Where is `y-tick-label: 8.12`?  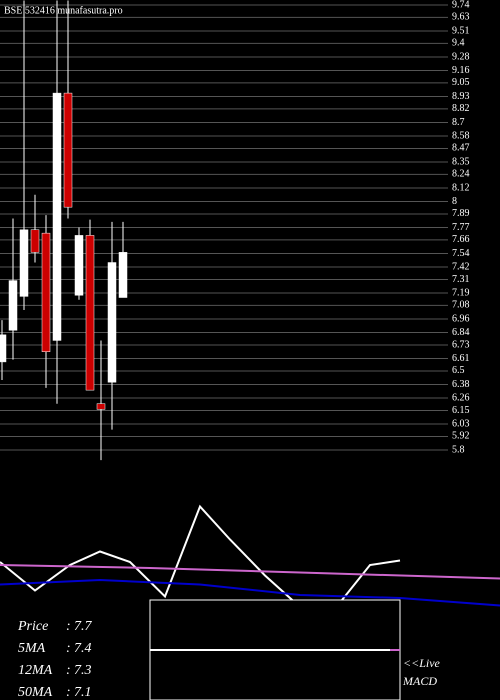 y-tick-label: 8.12 is located at coordinates (461, 187).